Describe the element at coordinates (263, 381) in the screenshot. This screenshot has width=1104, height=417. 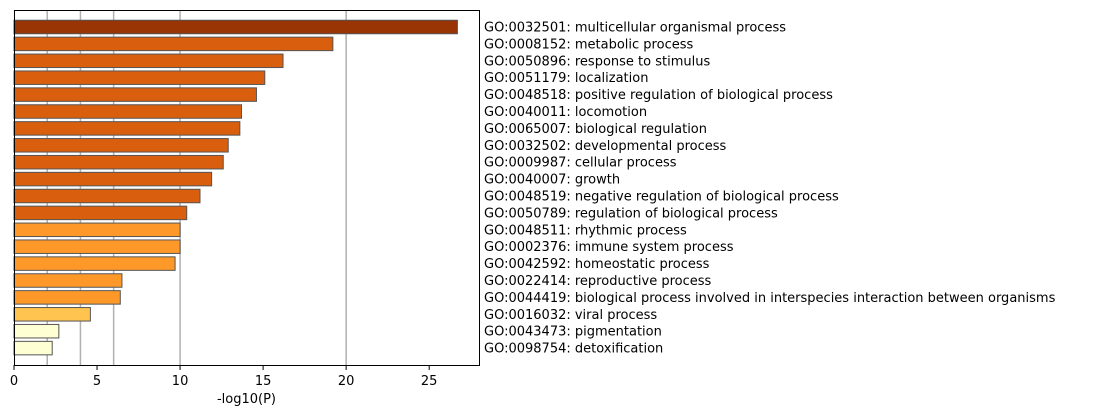
I see `x-tick-label: 15` at that location.